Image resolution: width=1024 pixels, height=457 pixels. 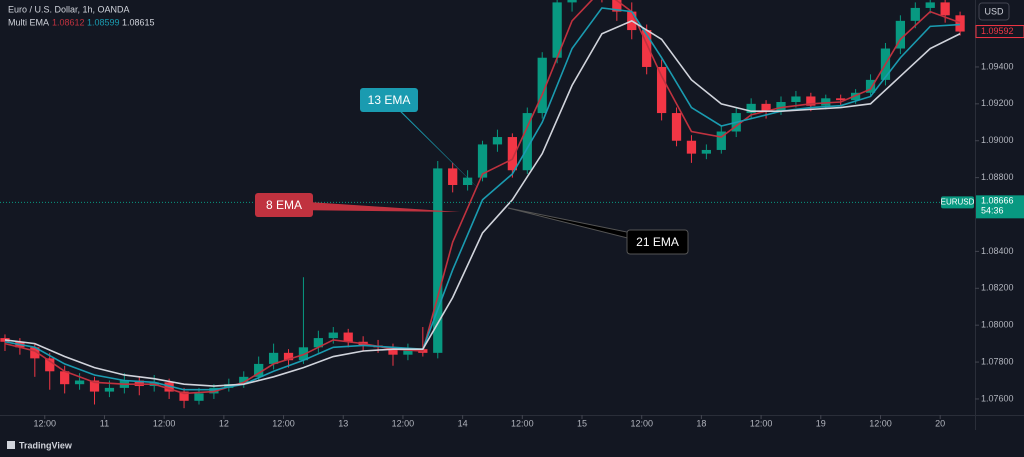 What do you see at coordinates (997, 140) in the screenshot?
I see `y-tick-label: 1.09000` at bounding box center [997, 140].